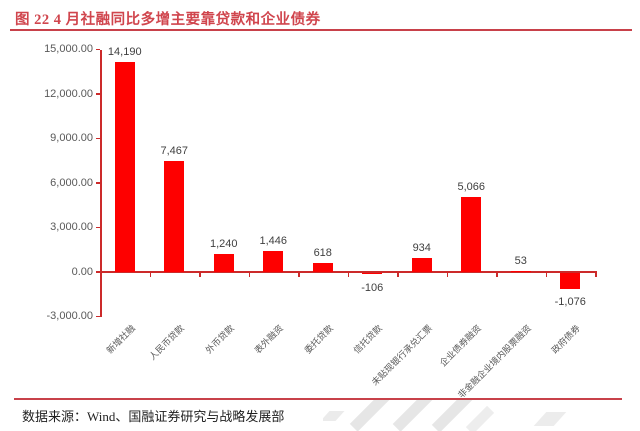  What do you see at coordinates (566, 339) in the screenshot?
I see `x-category-label: 政府债券` at bounding box center [566, 339].